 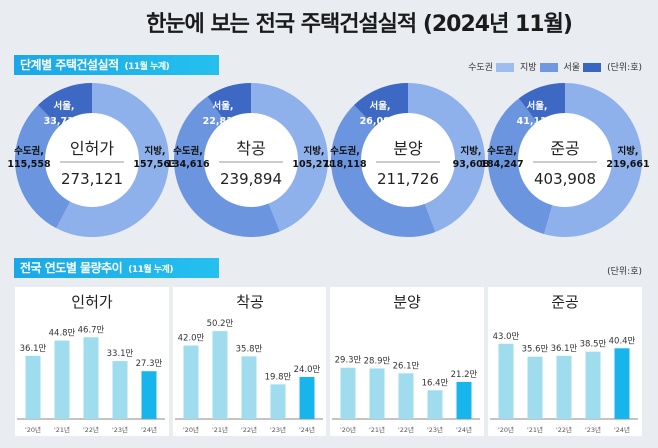 I want to click on bar-chart-title: 준공, so click(x=565, y=302).